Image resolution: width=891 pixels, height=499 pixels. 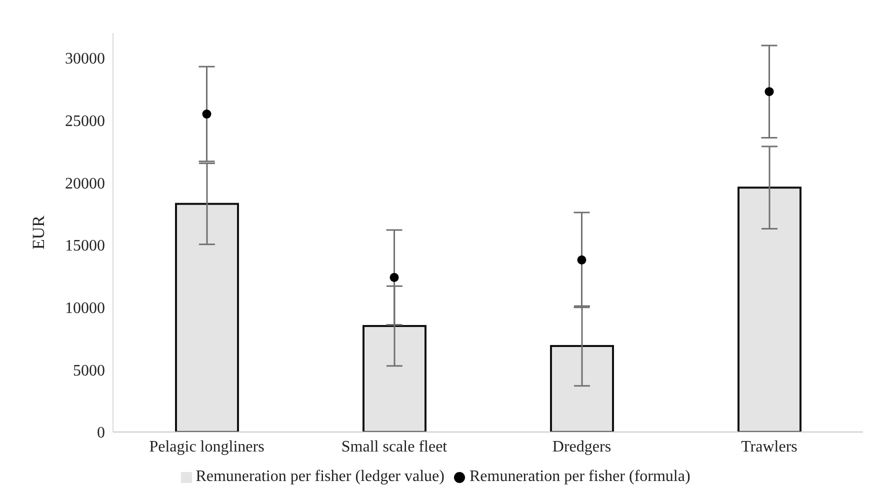 What do you see at coordinates (206, 447) in the screenshot?
I see `x-tick-label: Pelagic longliners` at bounding box center [206, 447].